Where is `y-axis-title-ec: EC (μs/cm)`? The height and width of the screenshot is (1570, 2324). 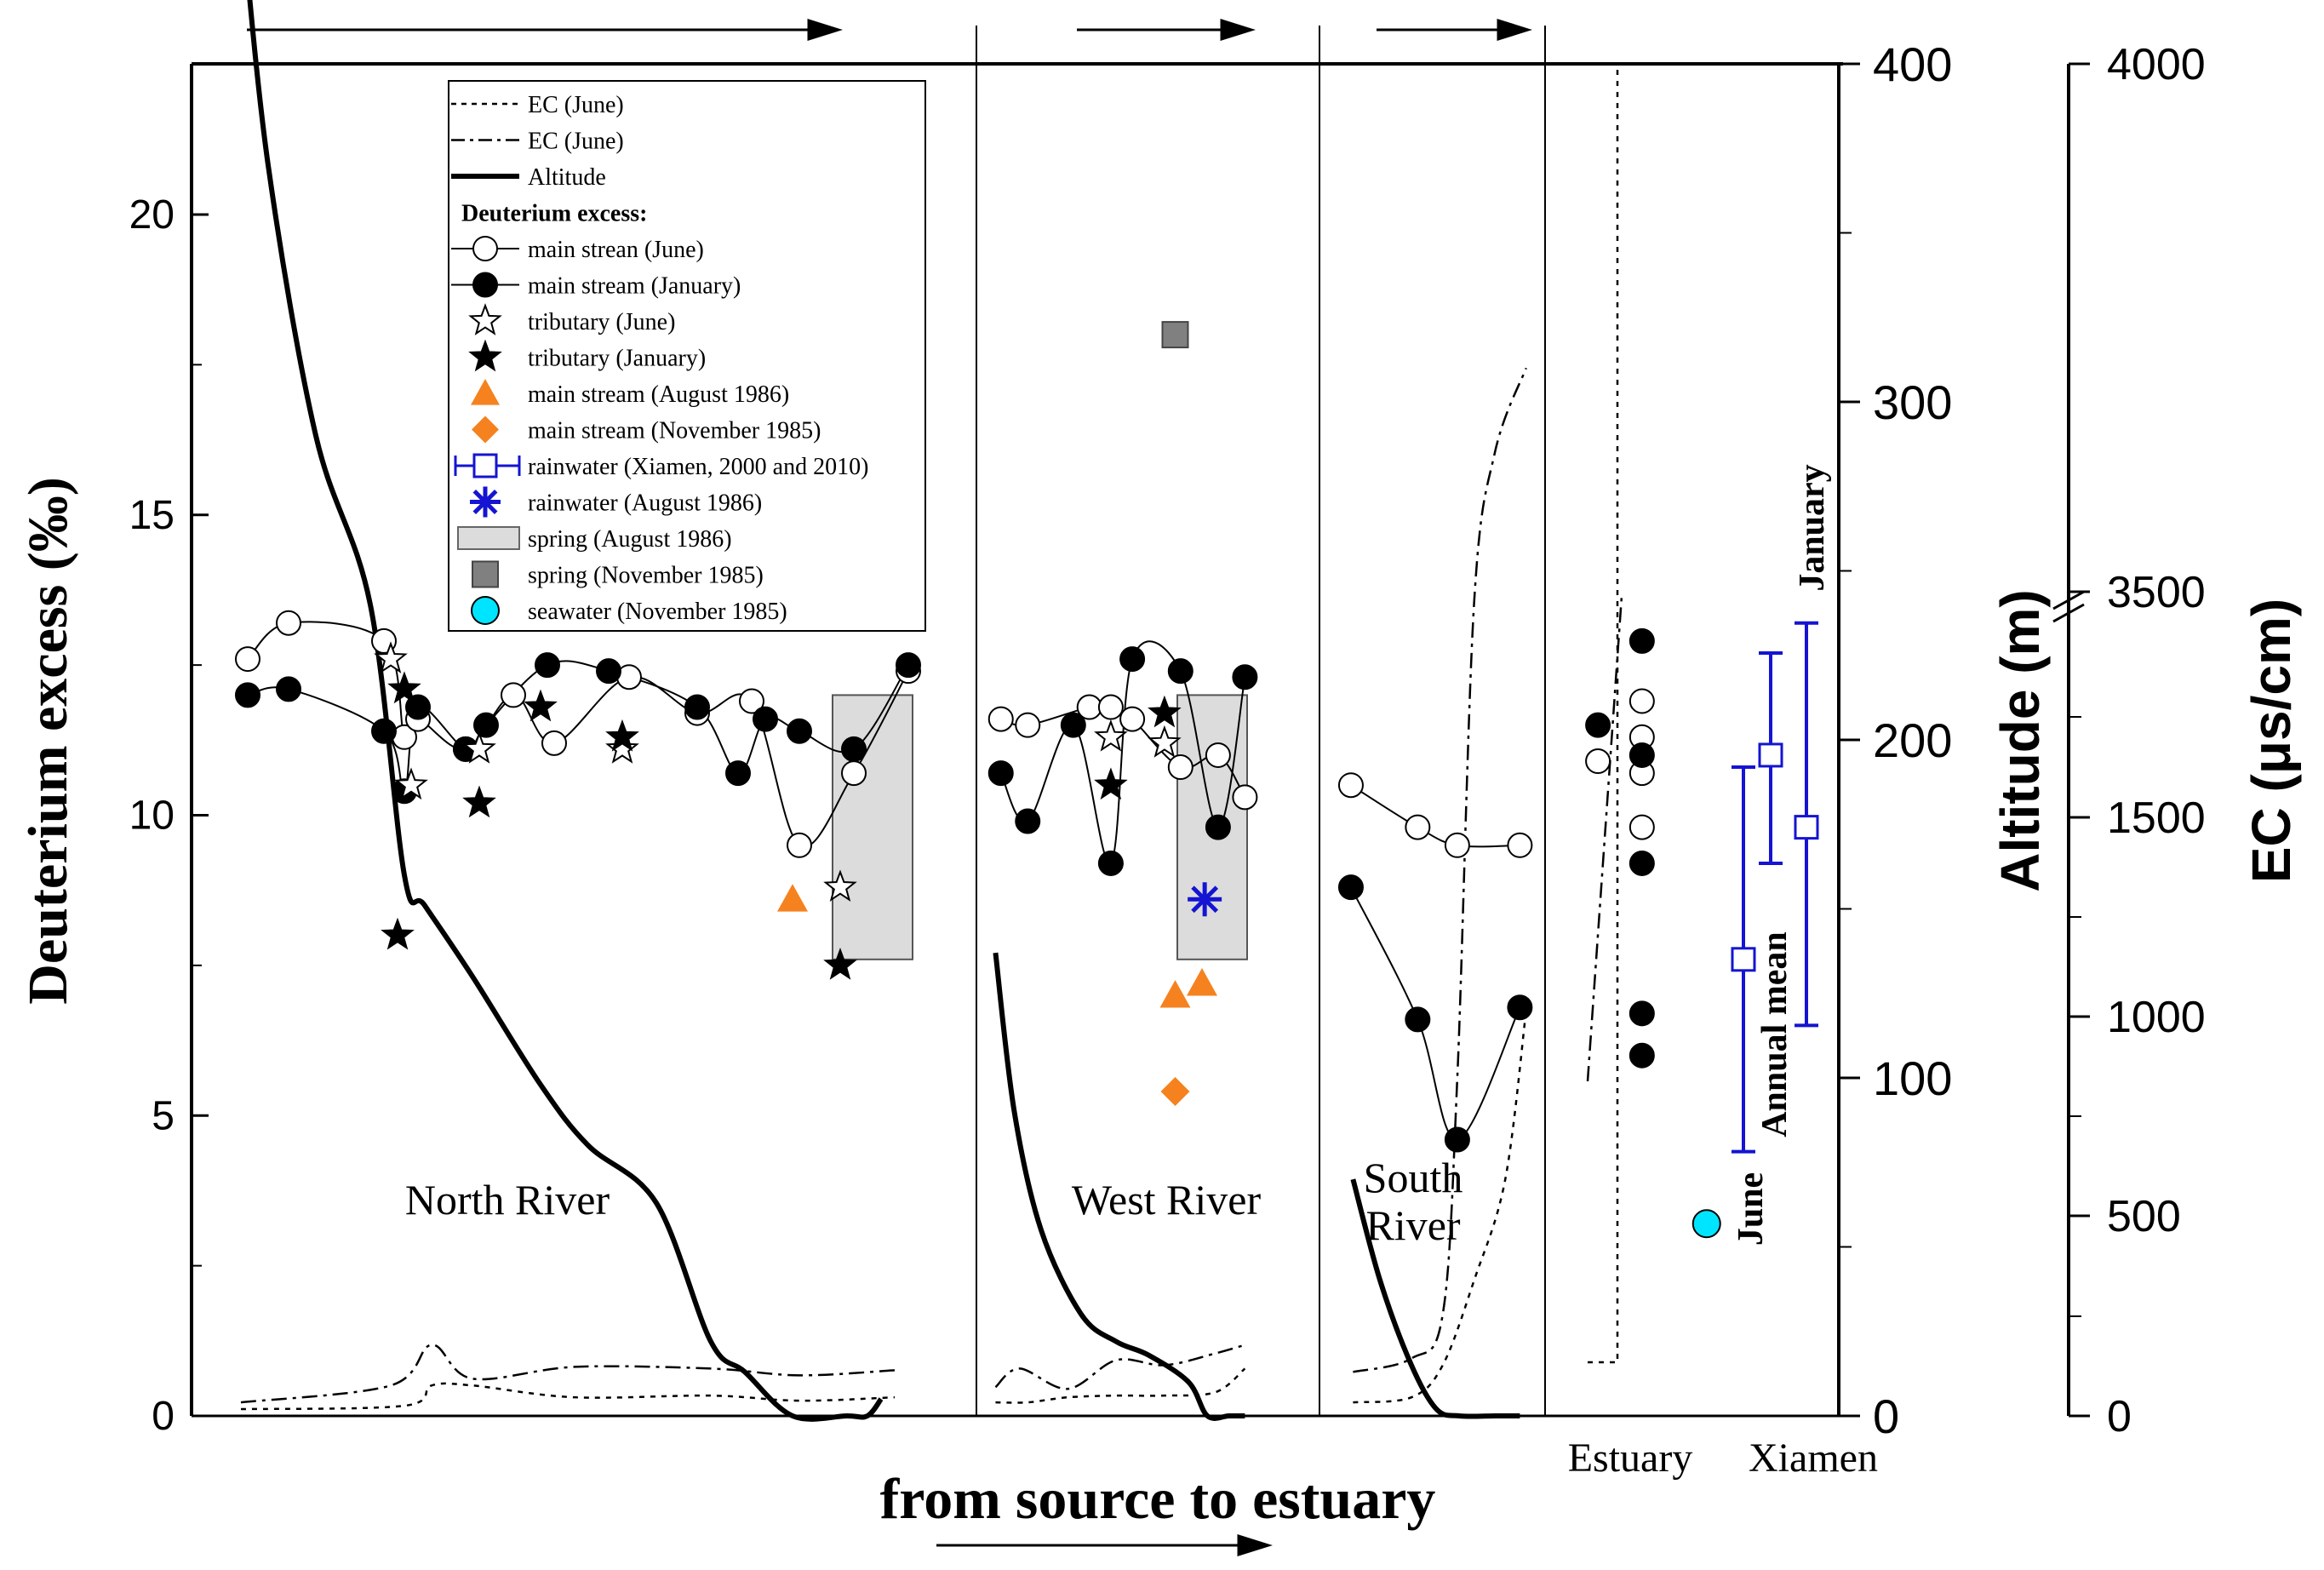 y-axis-title-ec: EC (μs/cm) is located at coordinates (2271, 741).